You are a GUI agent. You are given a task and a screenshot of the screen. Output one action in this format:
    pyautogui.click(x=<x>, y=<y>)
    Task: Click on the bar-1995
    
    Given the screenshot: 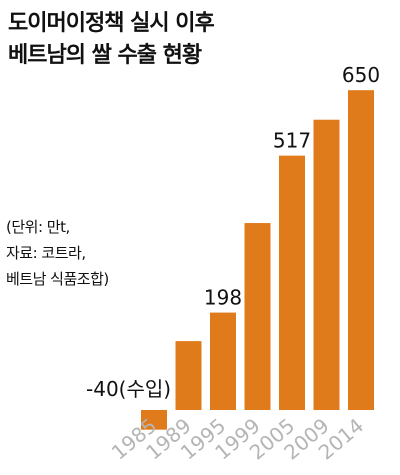 What is the action you would take?
    pyautogui.click(x=223, y=361)
    